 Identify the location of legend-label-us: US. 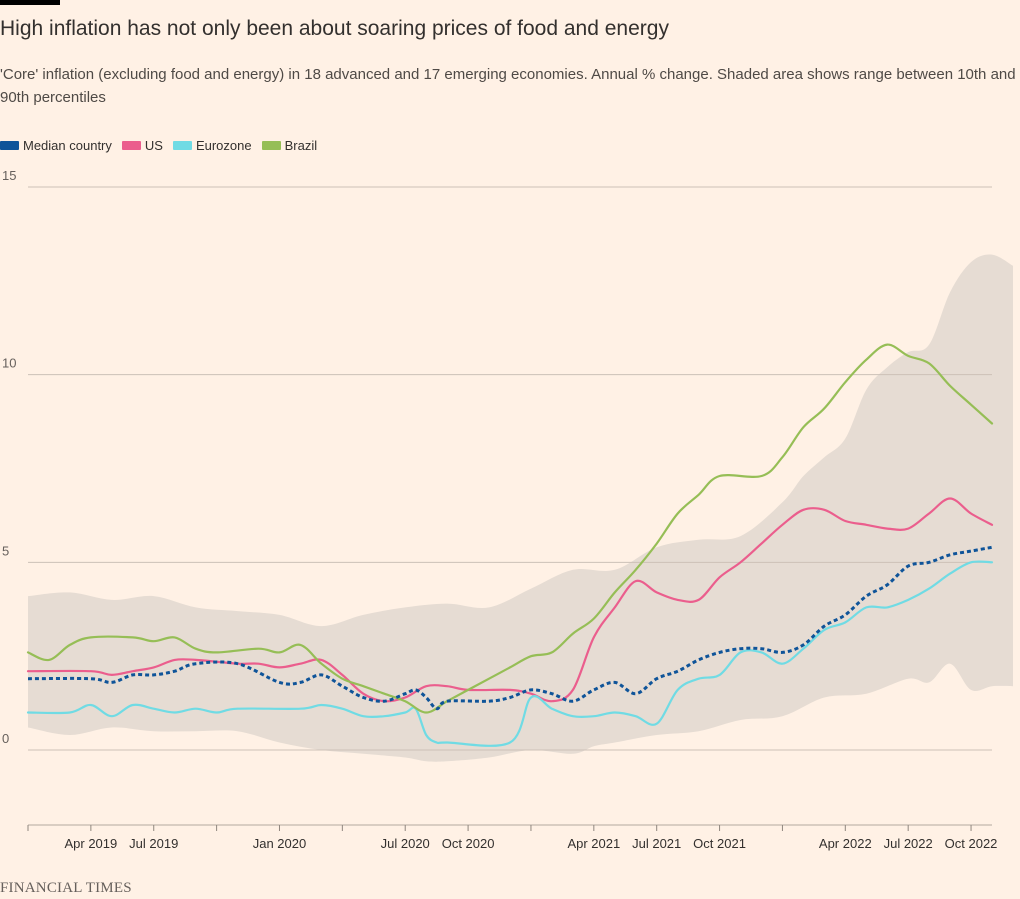
(153, 145).